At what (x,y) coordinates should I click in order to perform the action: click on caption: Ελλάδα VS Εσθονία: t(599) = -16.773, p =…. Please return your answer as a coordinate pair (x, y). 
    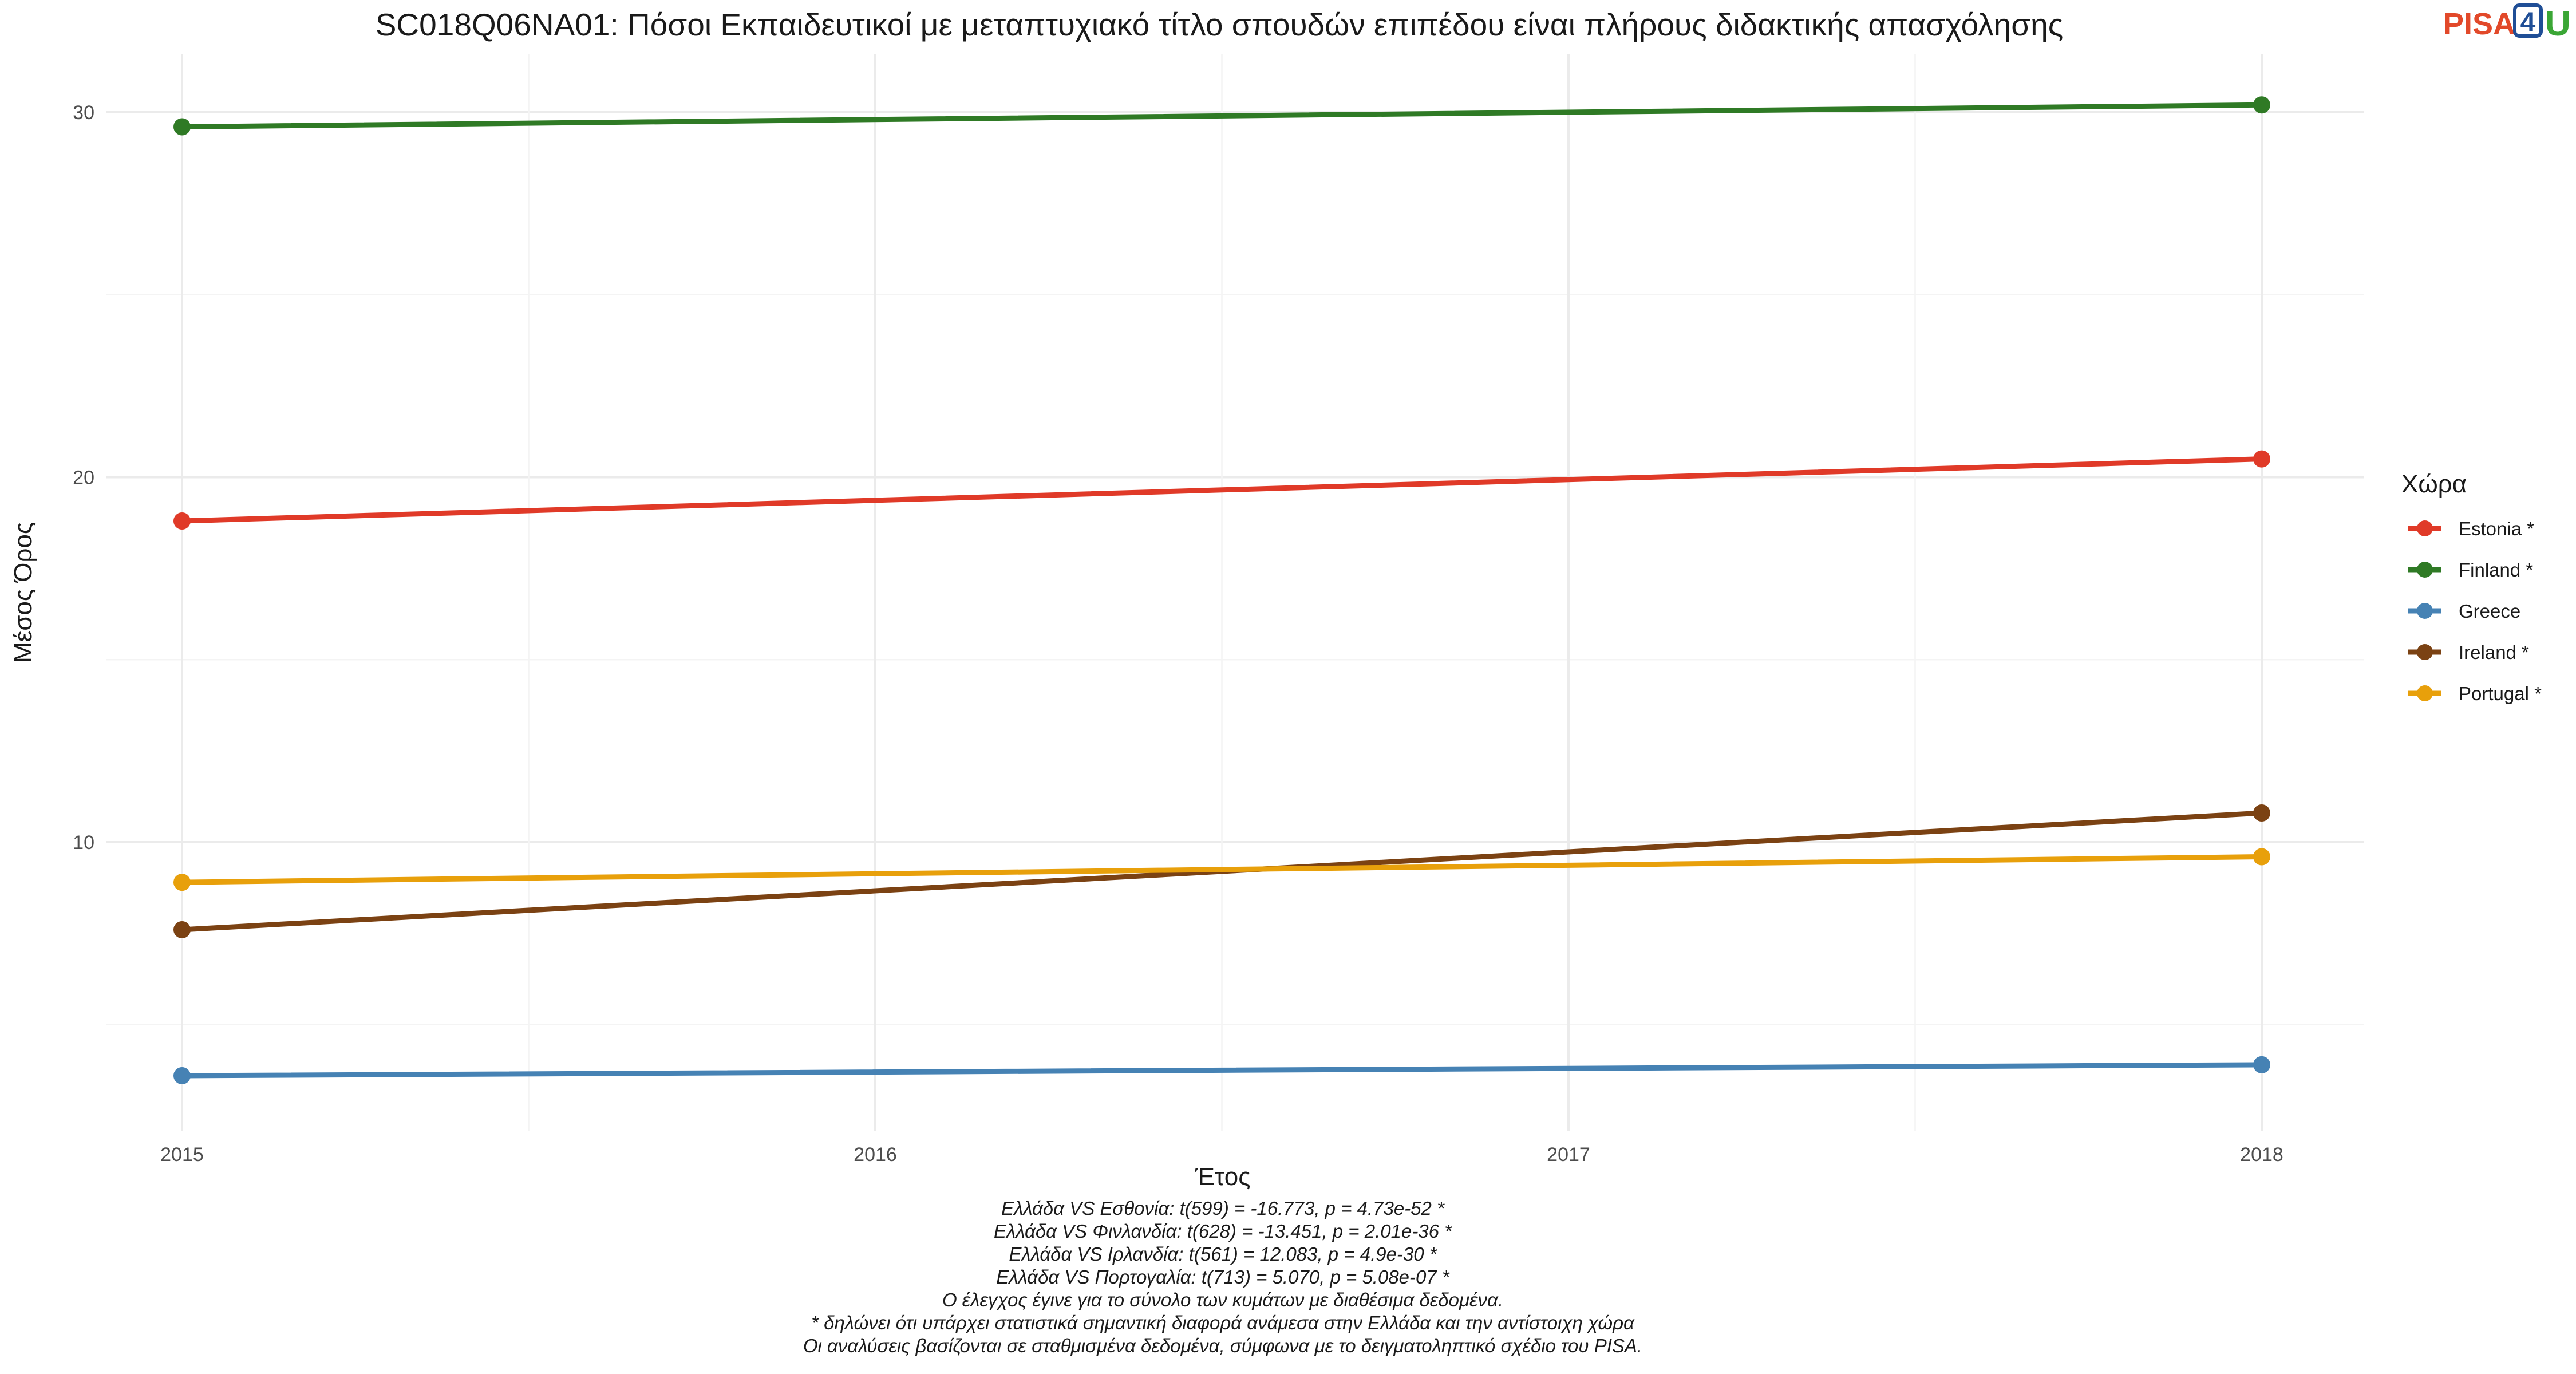
    Looking at the image, I should click on (1222, 1277).